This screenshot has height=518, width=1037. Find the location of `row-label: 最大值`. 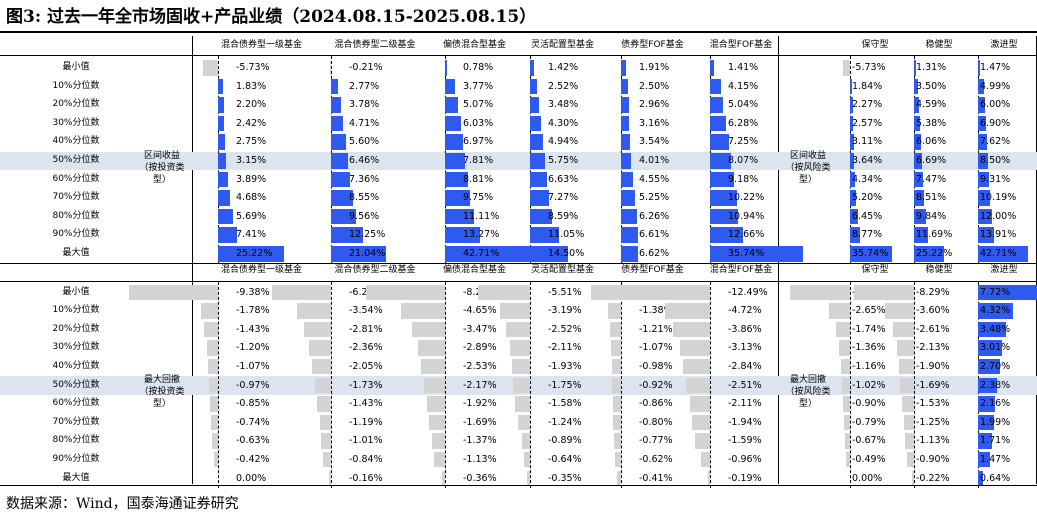

row-label: 最大值 is located at coordinates (76, 477).